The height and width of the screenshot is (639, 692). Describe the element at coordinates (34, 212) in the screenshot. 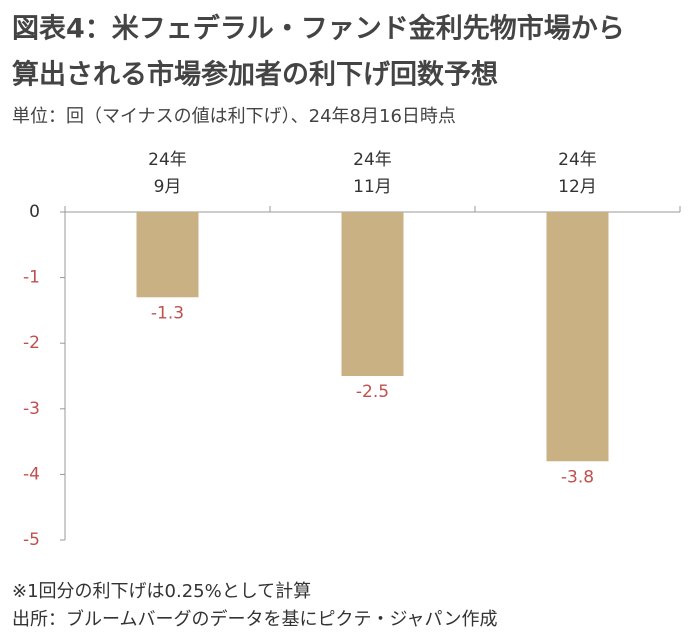

I see `y-tick-label: 0` at that location.